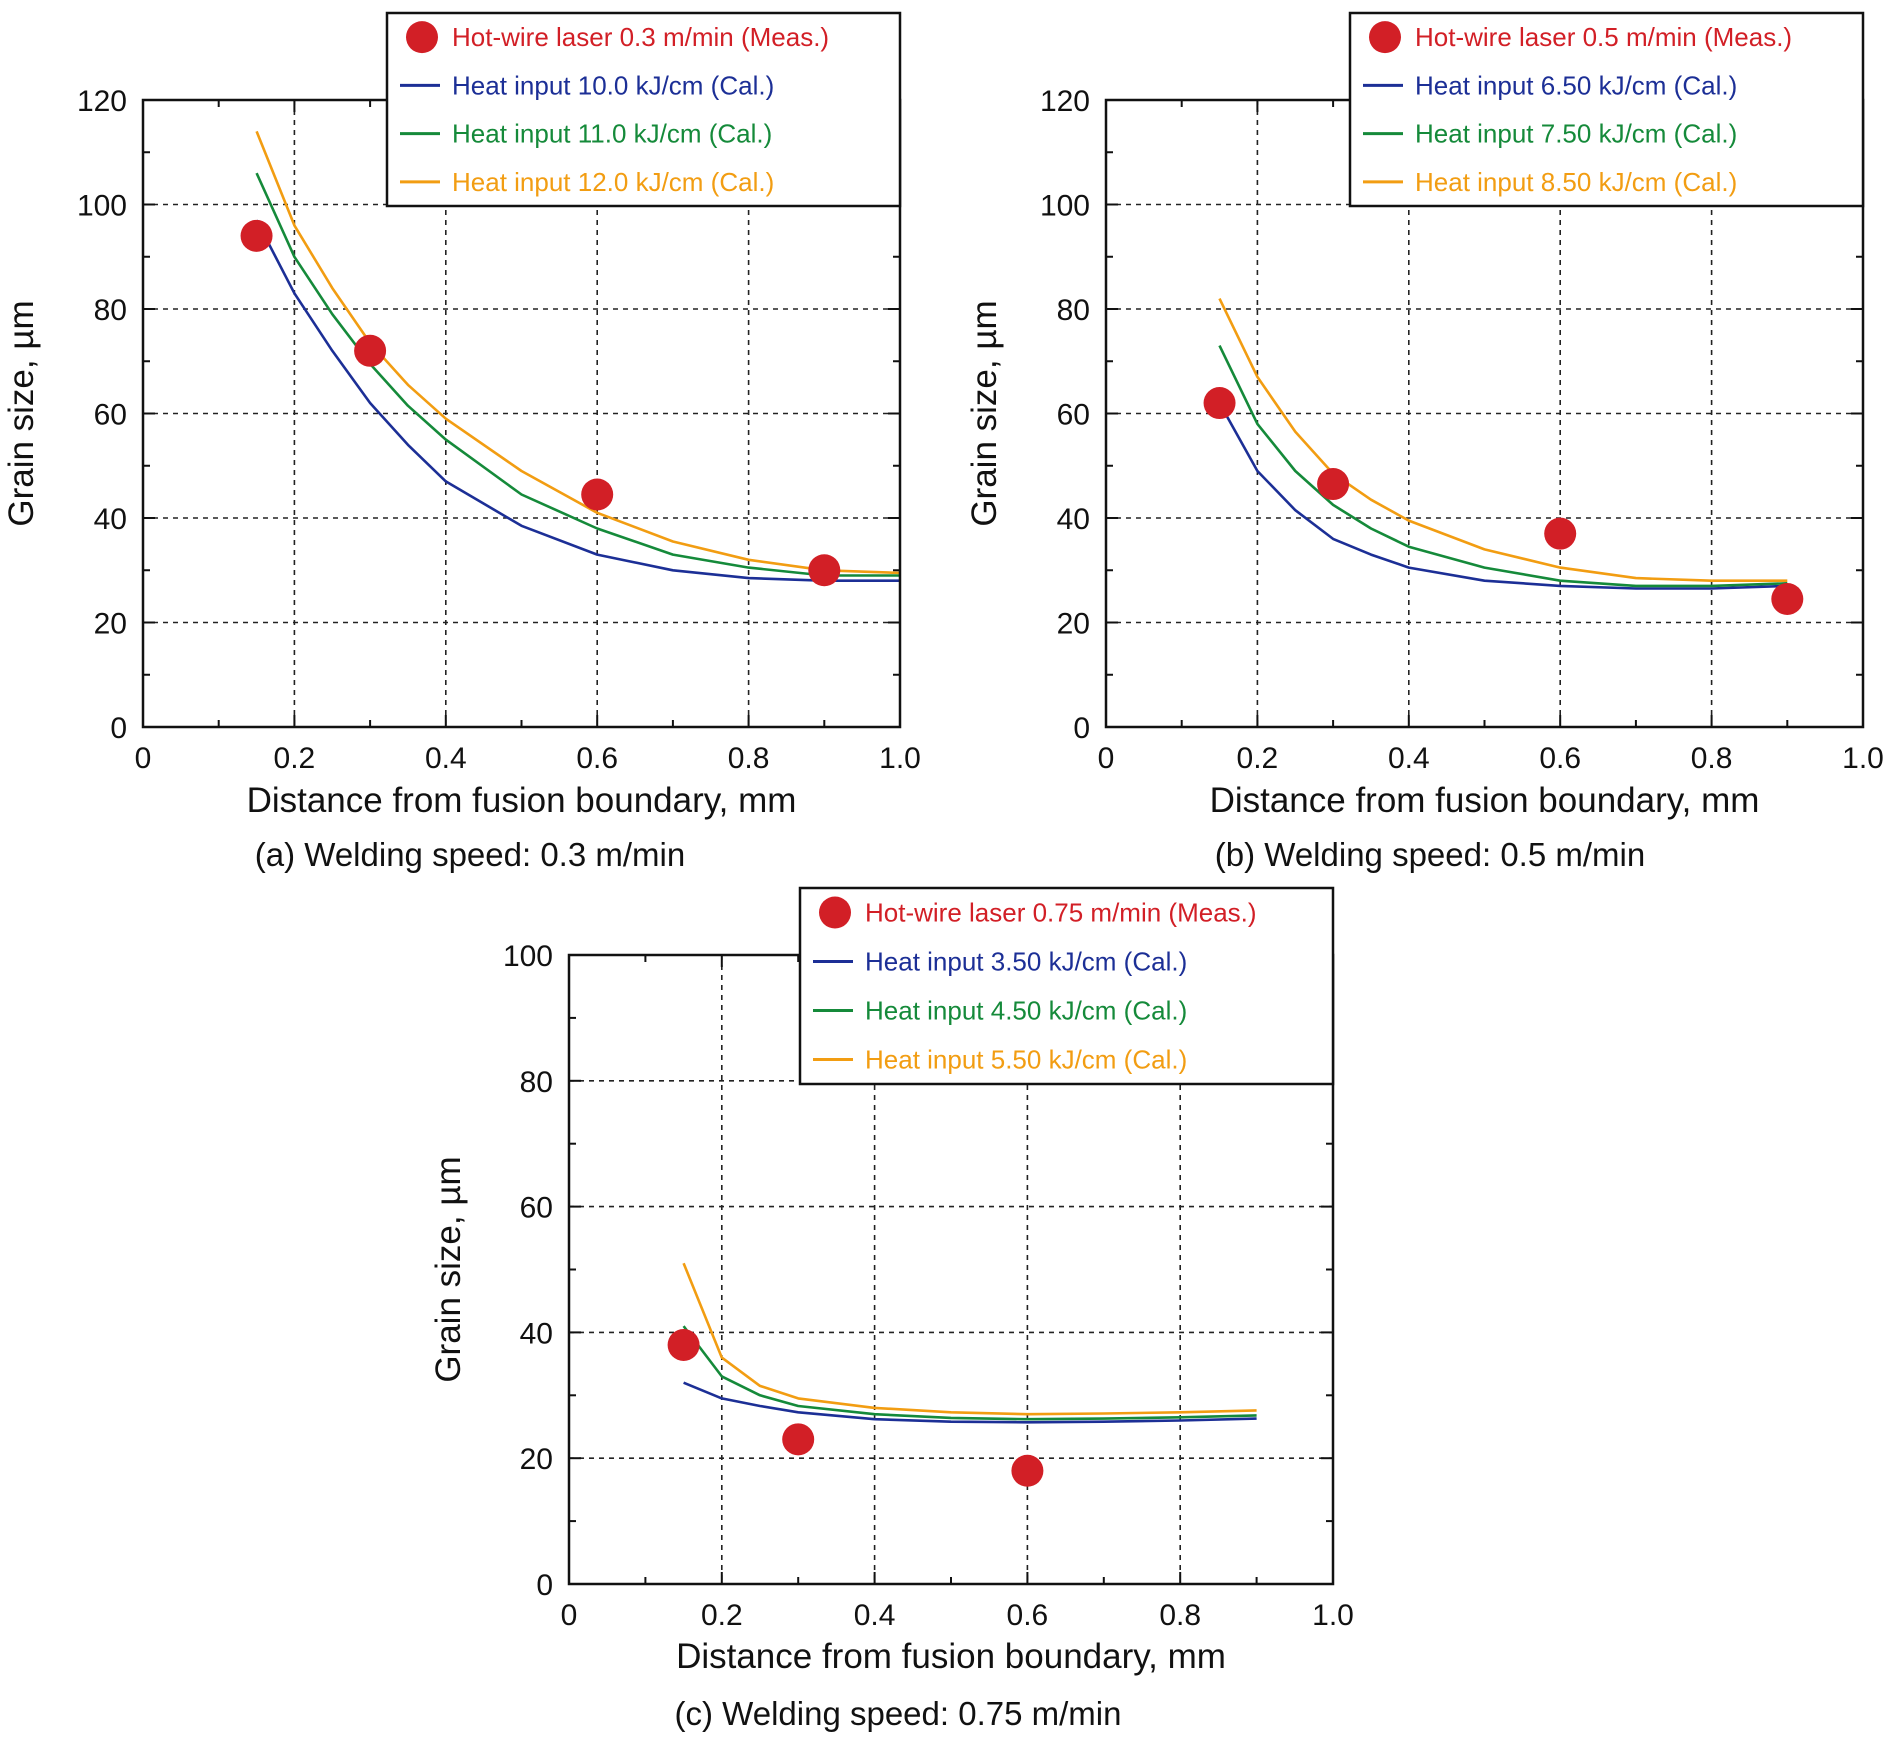 This screenshot has height=1761, width=1898. What do you see at coordinates (1576, 134) in the screenshot?
I see `legend-label-mid: Heat input 7.50 kJ/cm (Cal.)` at bounding box center [1576, 134].